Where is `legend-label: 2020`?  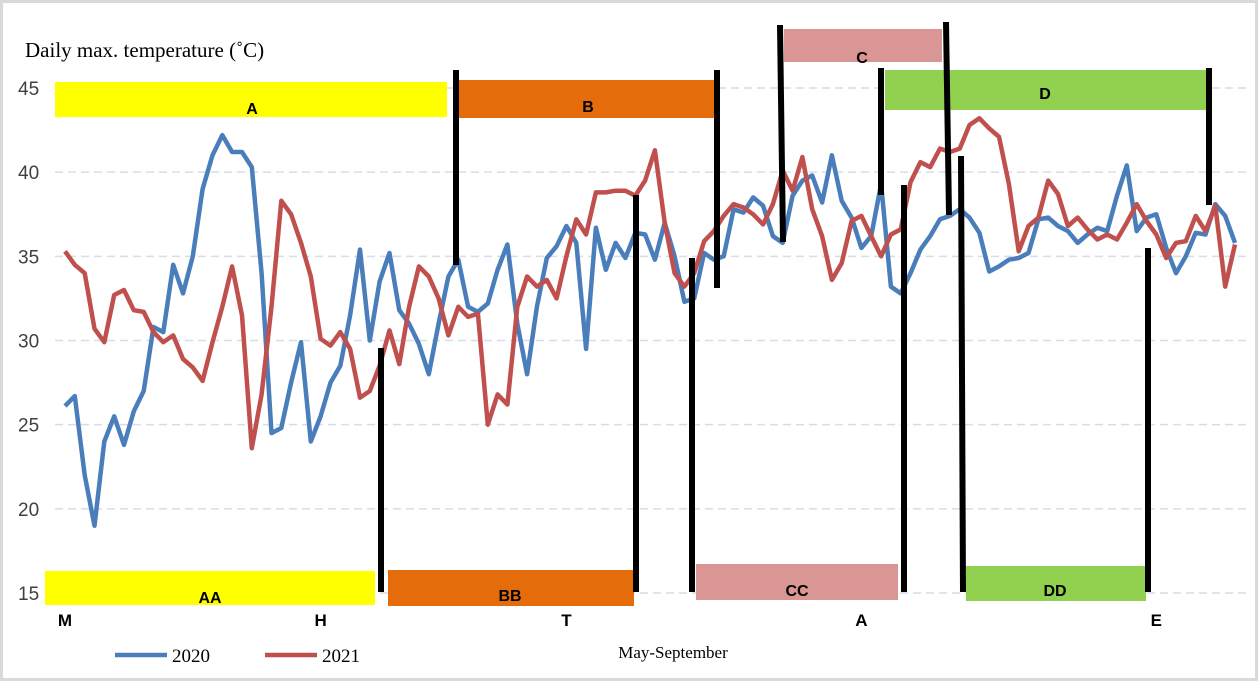 legend-label: 2020 is located at coordinates (191, 656).